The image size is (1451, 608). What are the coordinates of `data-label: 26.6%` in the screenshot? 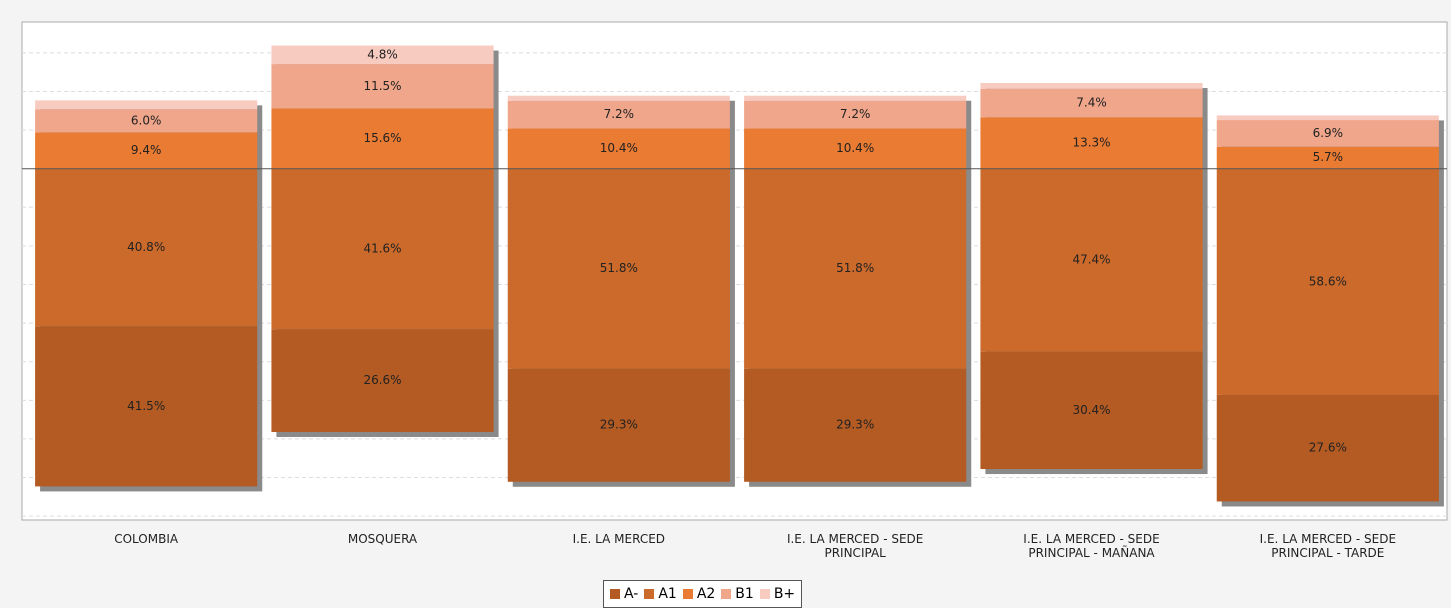 It's located at (382, 380).